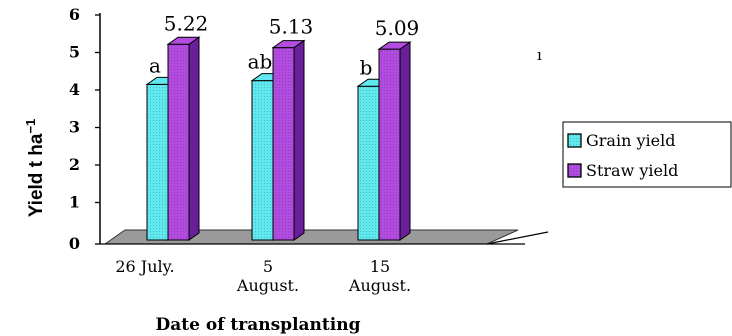 The width and height of the screenshot is (732, 336). I want to click on y-tick-label: 2, so click(74, 164).